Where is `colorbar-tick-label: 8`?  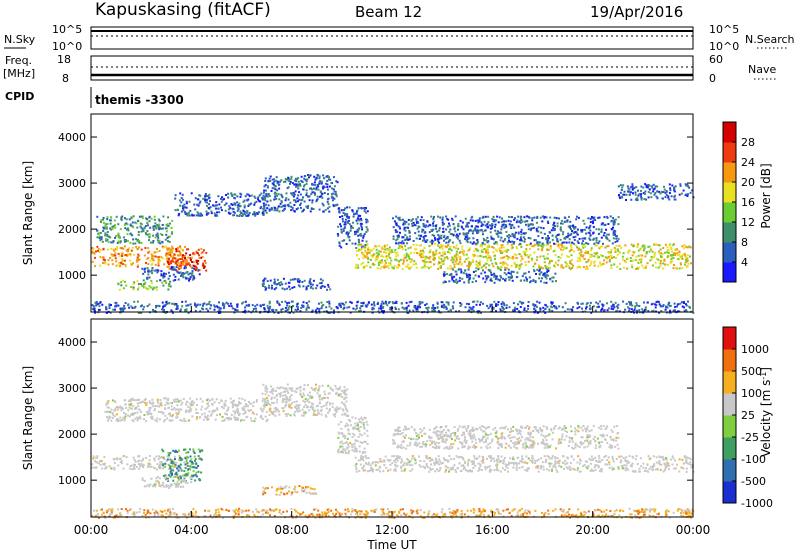
colorbar-tick-label: 8 is located at coordinates (744, 242).